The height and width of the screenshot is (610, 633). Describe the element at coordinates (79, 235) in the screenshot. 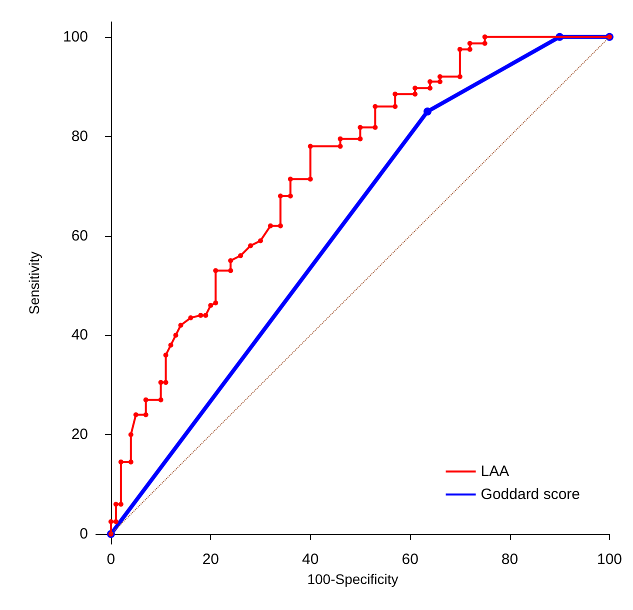

I see `y-tick-label: 60` at that location.